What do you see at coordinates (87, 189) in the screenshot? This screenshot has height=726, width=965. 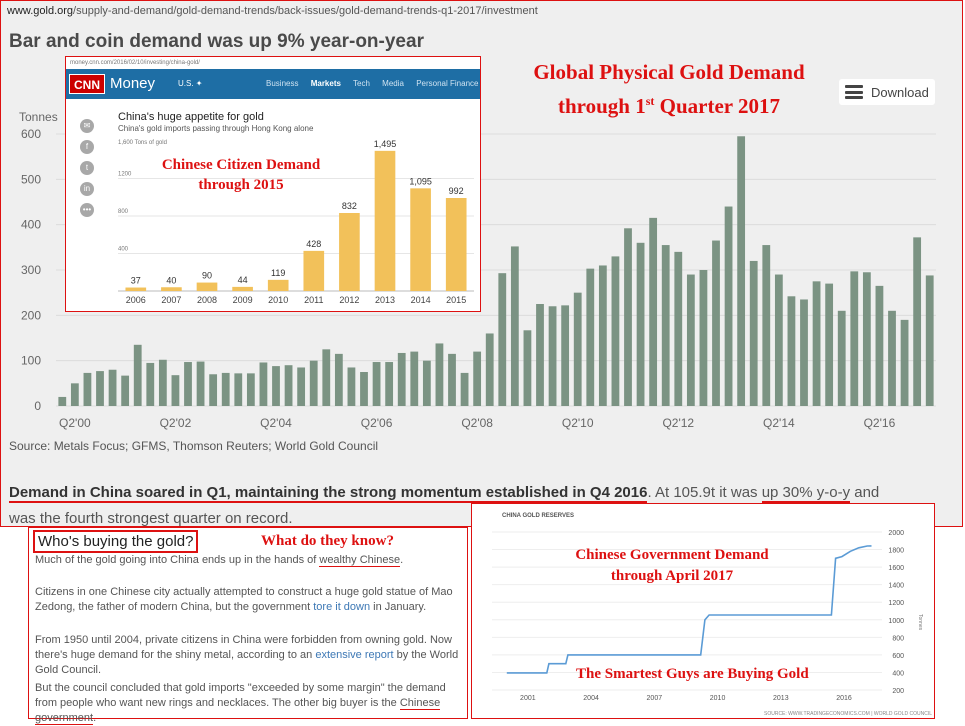 I see `linkedin-icon: in` at bounding box center [87, 189].